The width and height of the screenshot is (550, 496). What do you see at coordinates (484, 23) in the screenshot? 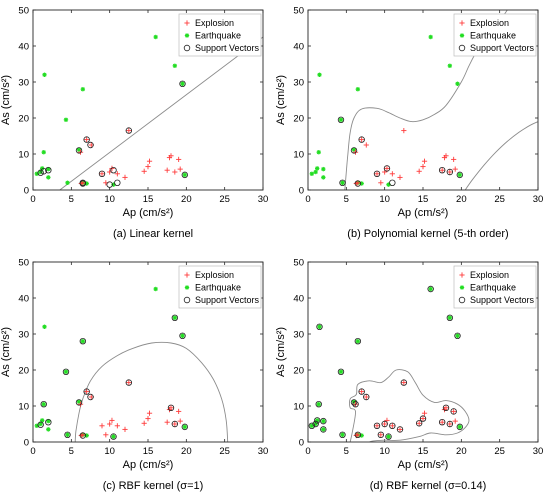
I see `legend-entry: Explosion` at bounding box center [484, 23].